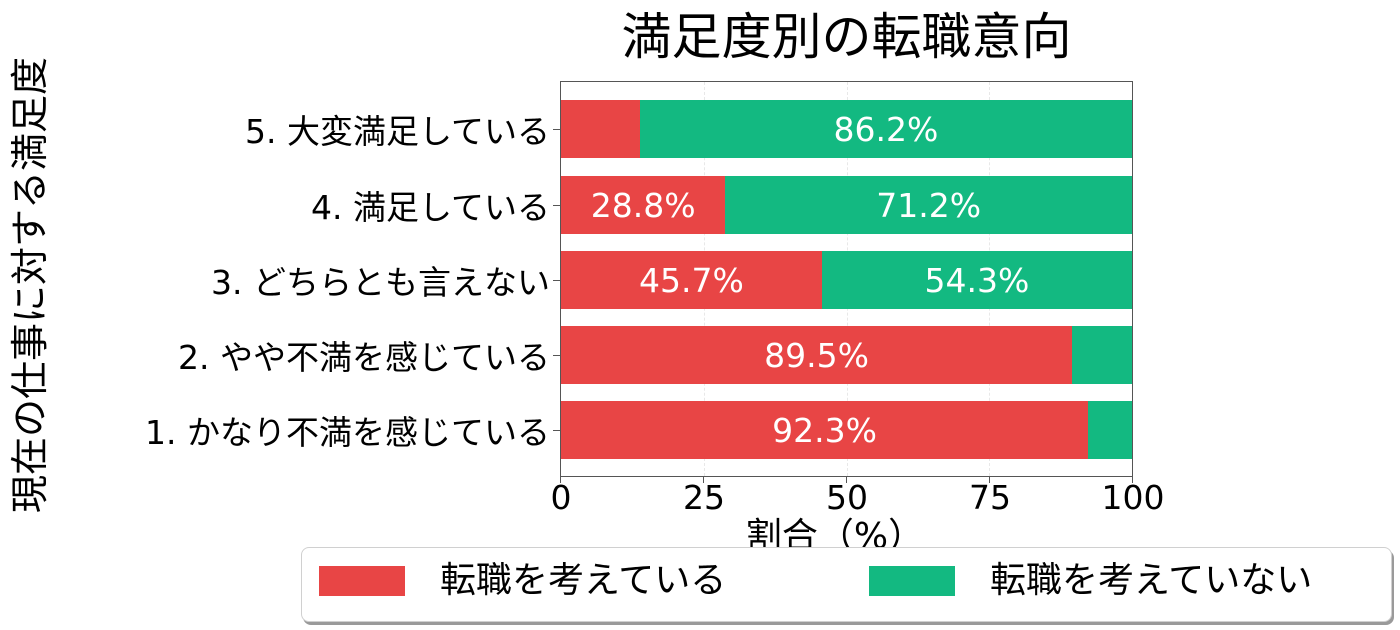  I want to click on y-axis-label: 現在の仕事に対する満足度, so click(30, 285).